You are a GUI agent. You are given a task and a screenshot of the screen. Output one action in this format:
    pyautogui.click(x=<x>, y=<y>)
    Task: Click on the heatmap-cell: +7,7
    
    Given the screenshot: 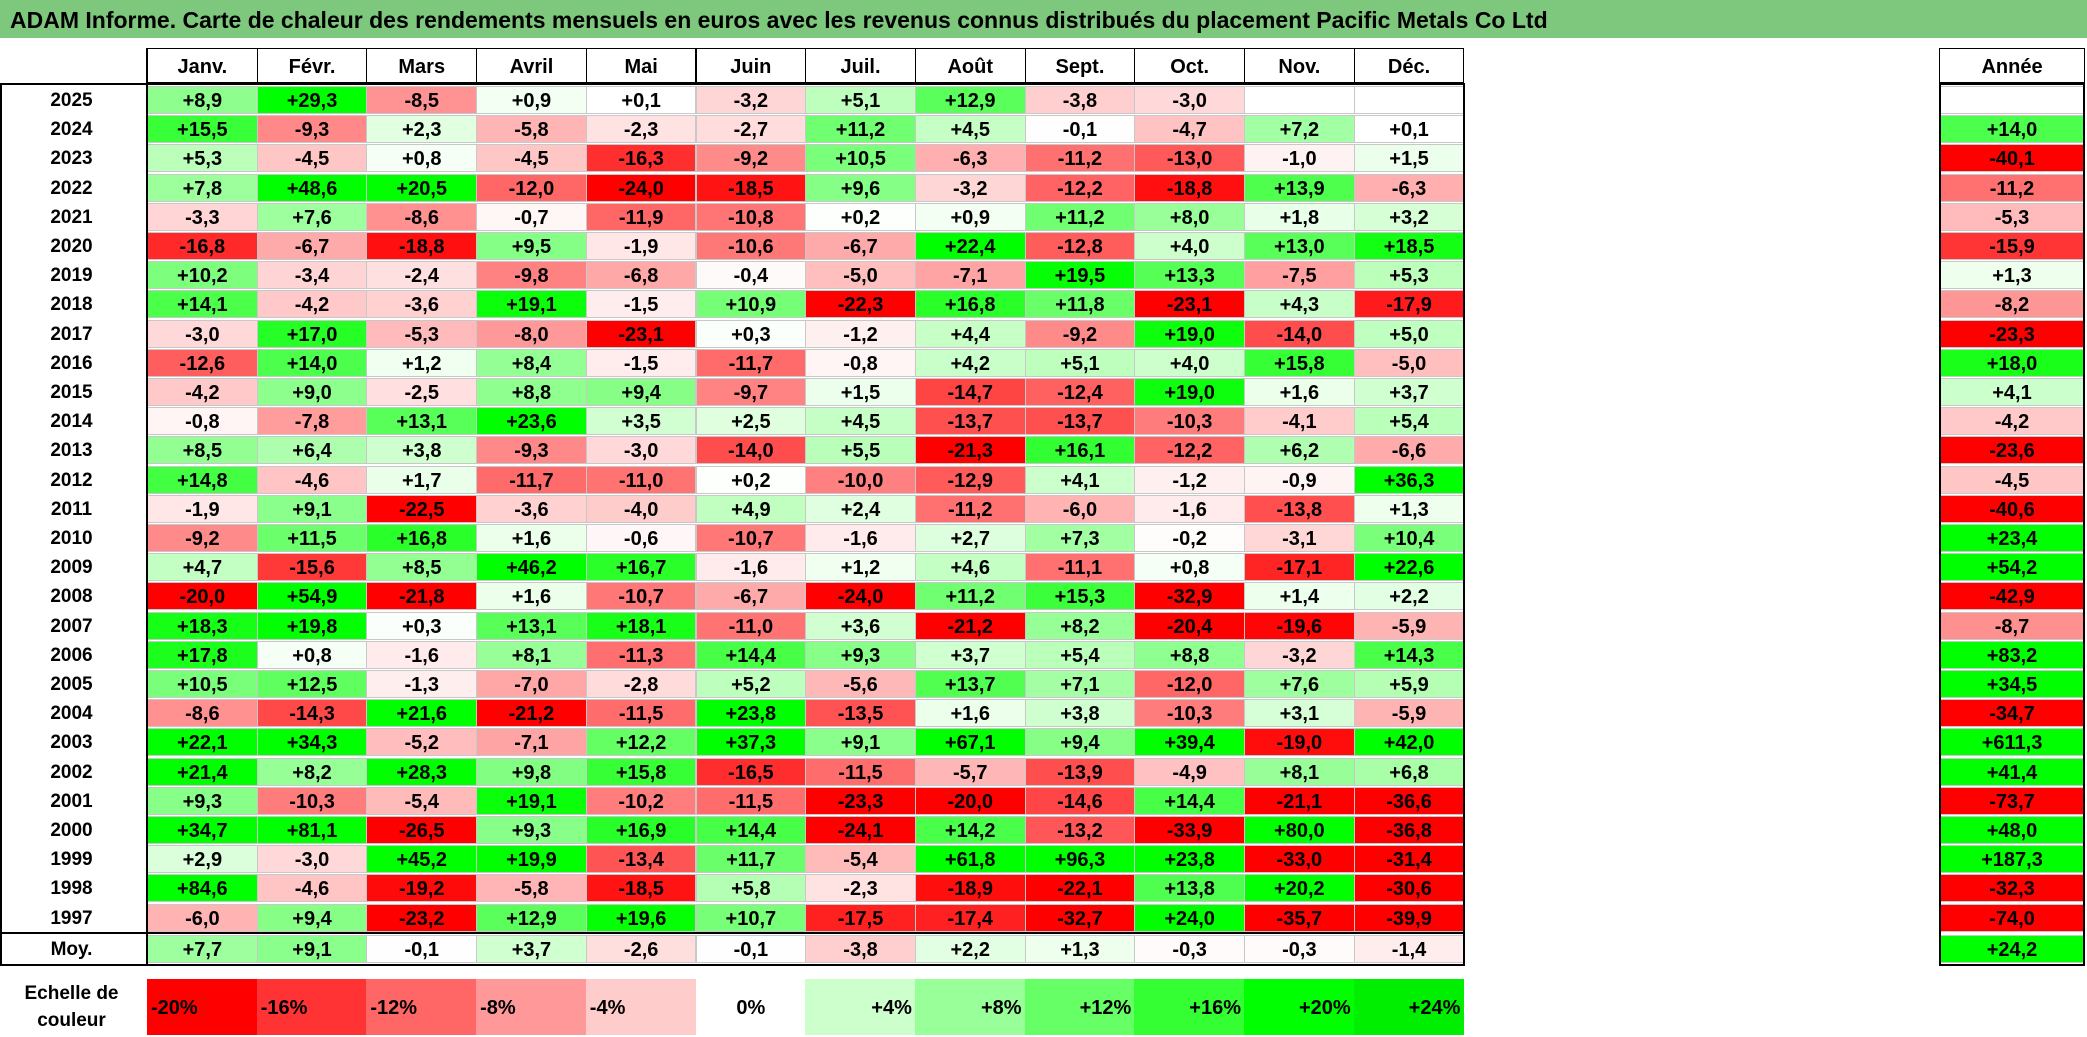 What is the action you would take?
    pyautogui.click(x=202, y=949)
    